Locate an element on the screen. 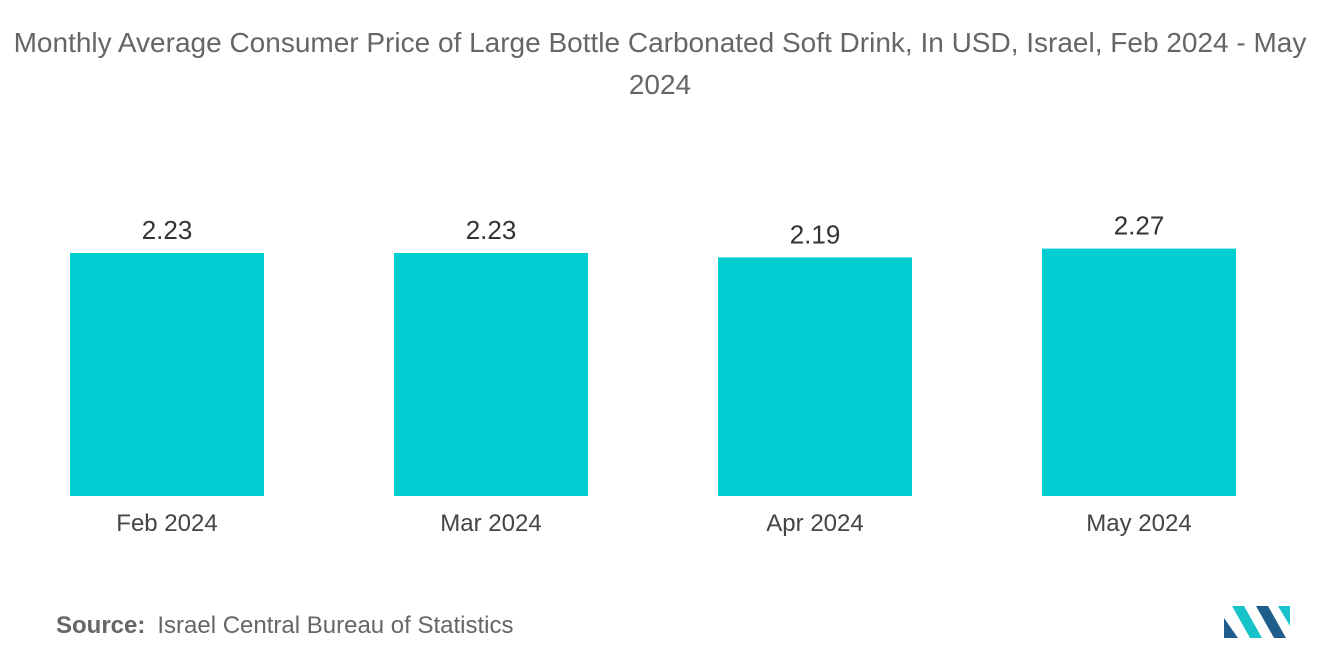 The height and width of the screenshot is (665, 1320). source-text: Israel Central Bureau of Statistics is located at coordinates (335, 625).